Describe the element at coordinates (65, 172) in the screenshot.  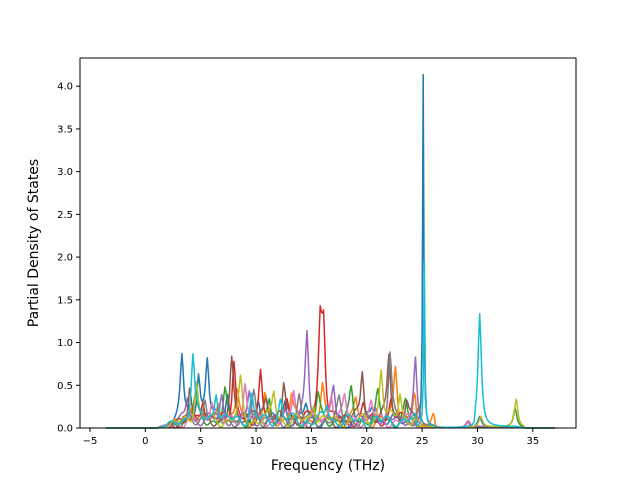
I see `y-tick-label: 3.0` at that location.